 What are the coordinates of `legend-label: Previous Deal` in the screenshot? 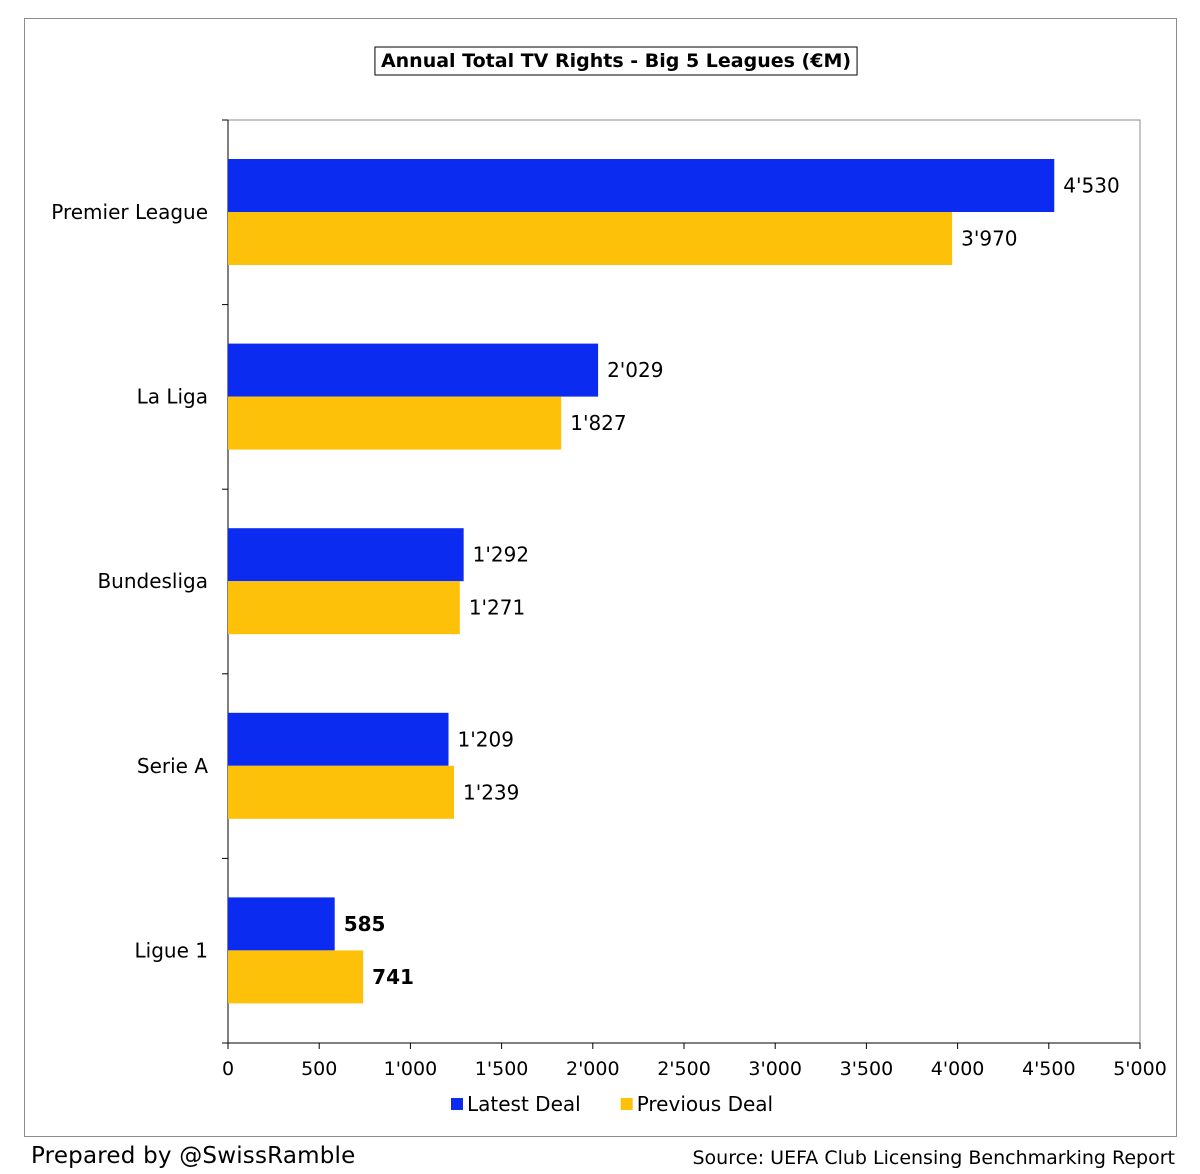 It's located at (705, 1104).